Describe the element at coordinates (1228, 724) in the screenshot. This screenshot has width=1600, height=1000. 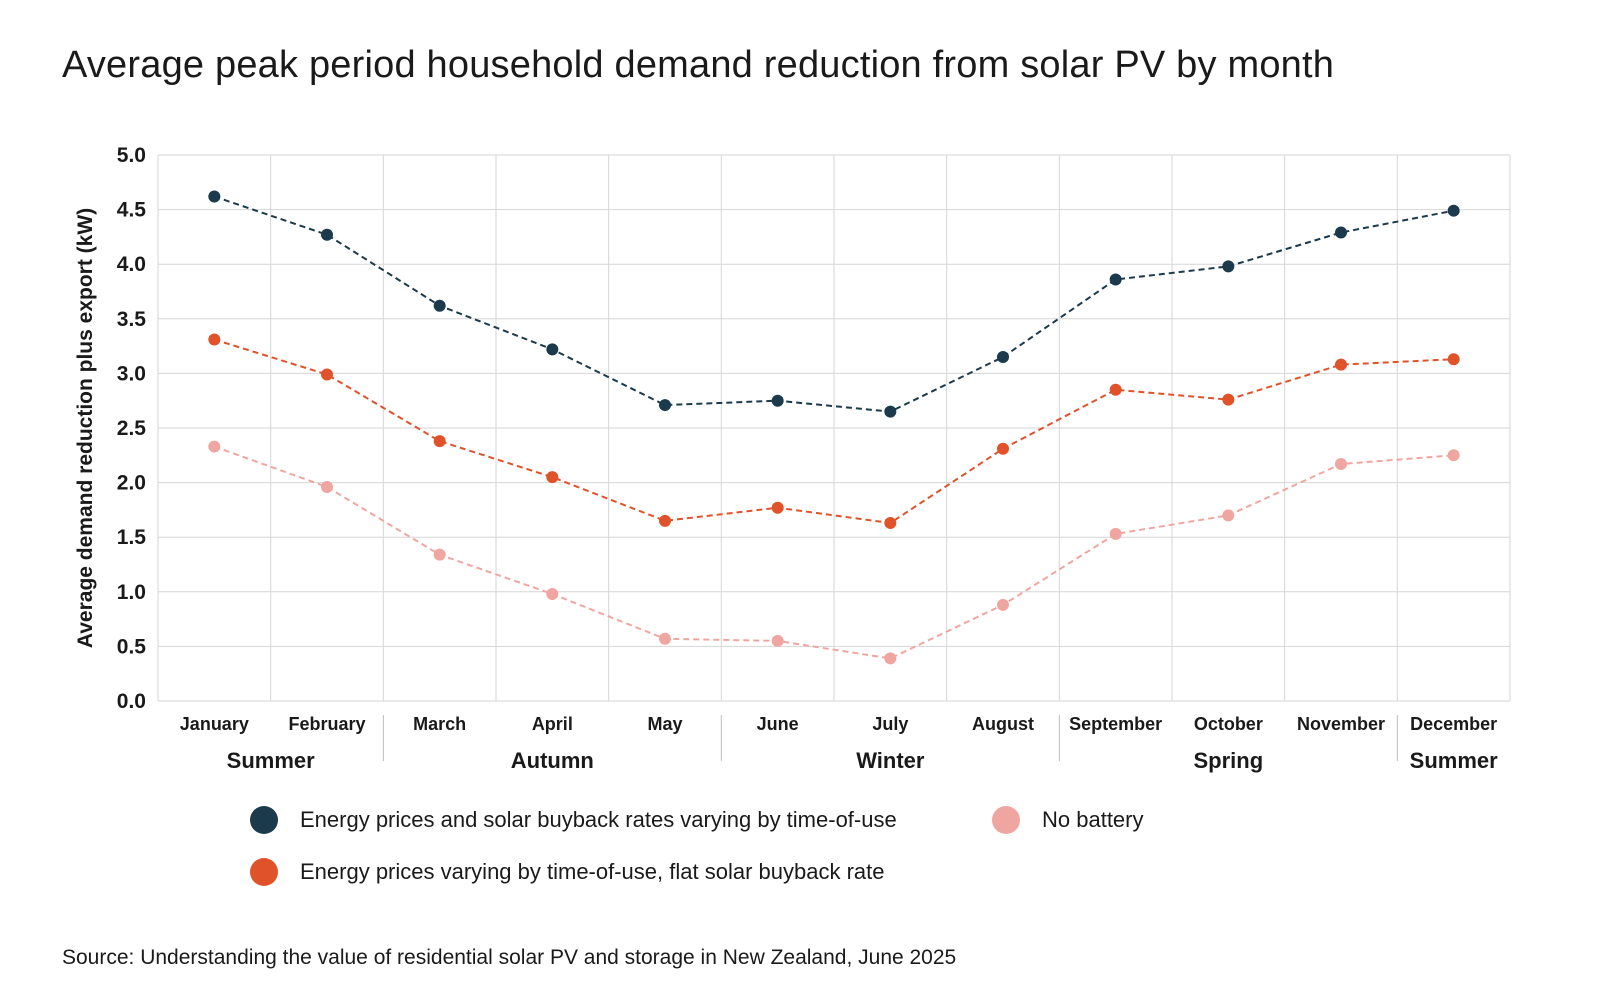
I see `x-tick-label: October` at that location.